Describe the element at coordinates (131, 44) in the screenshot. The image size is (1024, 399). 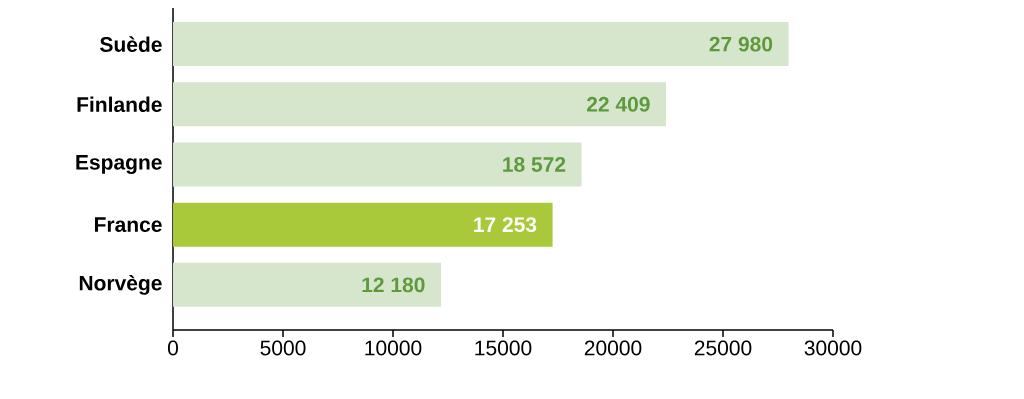
I see `y-tick-label: Suède` at that location.